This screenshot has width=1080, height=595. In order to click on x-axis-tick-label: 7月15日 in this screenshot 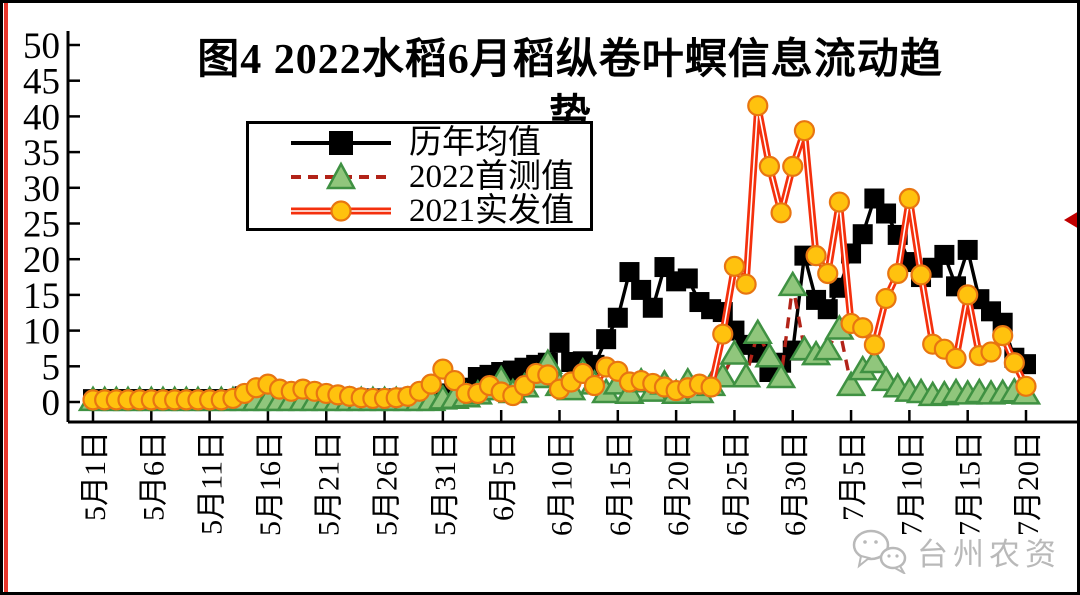, I will do `click(970, 483)`.